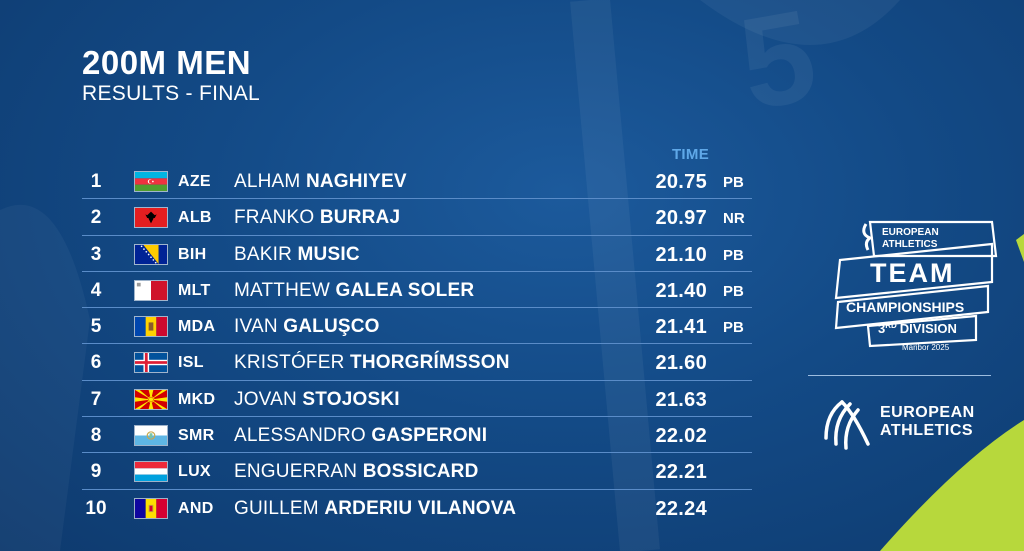 This screenshot has height=551, width=1024. Describe the element at coordinates (928, 328) in the screenshot. I see `team-logo-division: DIVISION` at that location.